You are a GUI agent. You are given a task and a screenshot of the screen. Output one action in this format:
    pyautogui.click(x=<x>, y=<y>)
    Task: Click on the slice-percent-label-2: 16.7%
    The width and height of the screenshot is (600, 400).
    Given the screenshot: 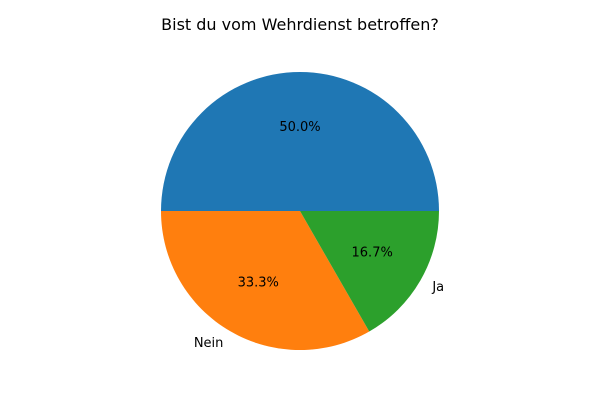 What is the action you would take?
    pyautogui.click(x=372, y=252)
    